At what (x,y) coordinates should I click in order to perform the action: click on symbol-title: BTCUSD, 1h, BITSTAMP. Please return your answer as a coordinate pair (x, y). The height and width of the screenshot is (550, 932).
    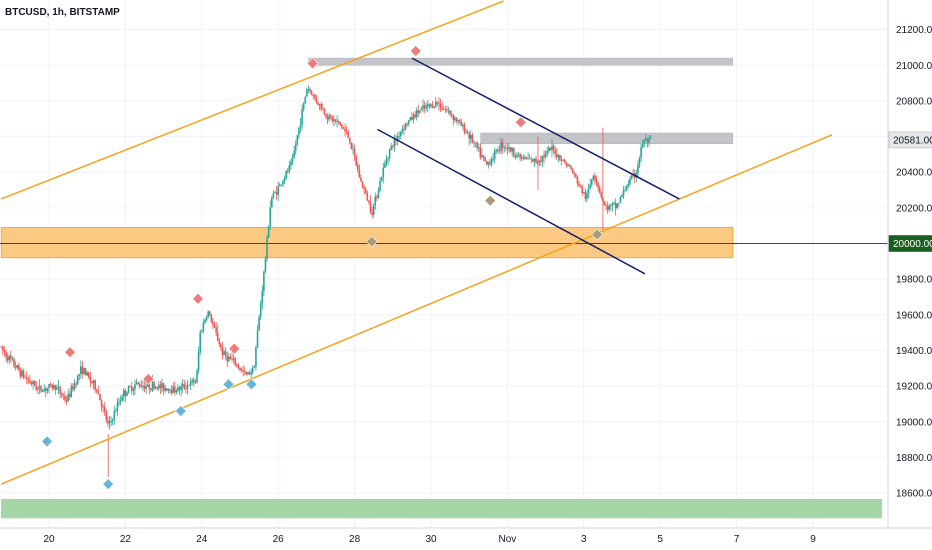
    Looking at the image, I should click on (62, 12).